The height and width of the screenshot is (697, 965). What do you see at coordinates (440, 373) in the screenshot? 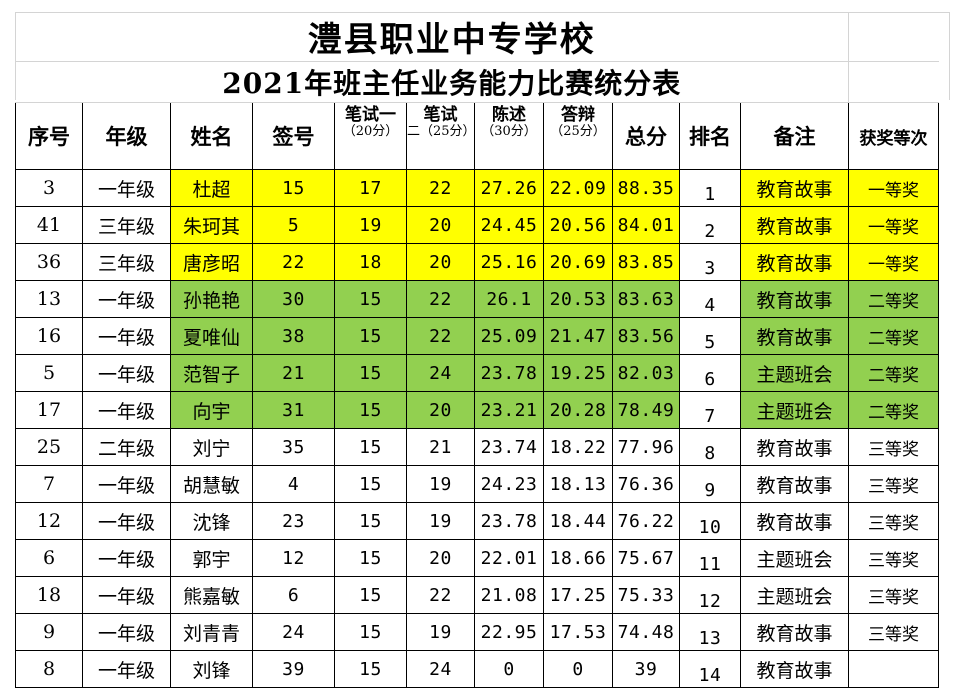
I see `cell-written2: 24` at bounding box center [440, 373].